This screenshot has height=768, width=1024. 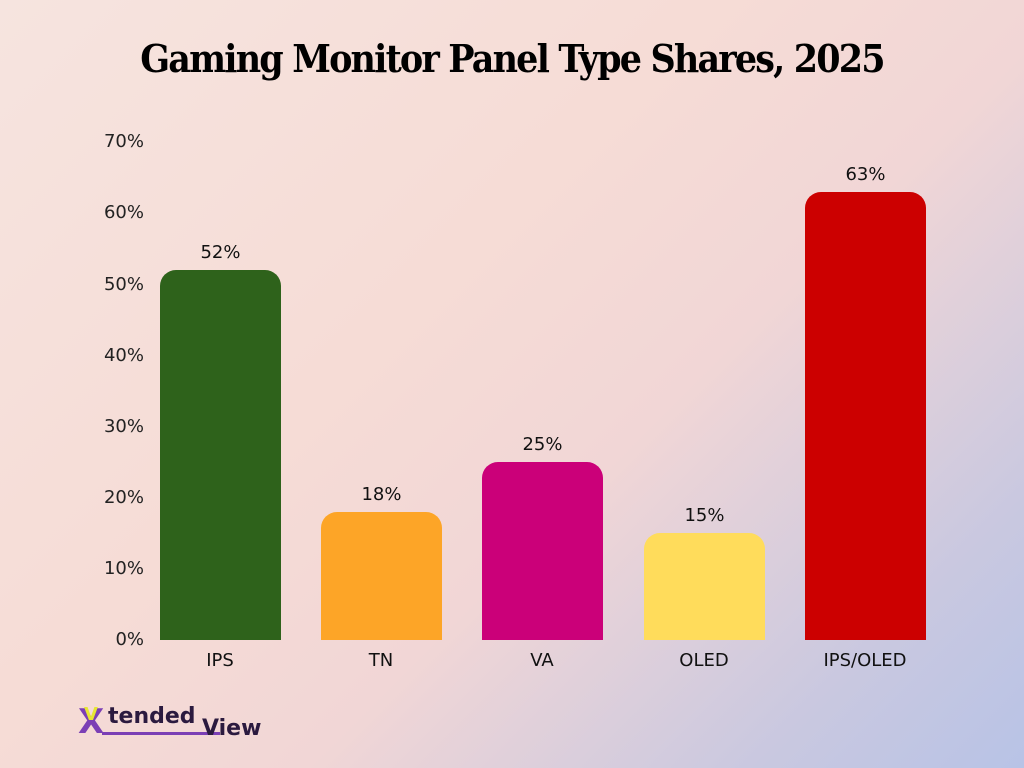 What do you see at coordinates (91, 714) in the screenshot?
I see `logo-v-icon: V` at bounding box center [91, 714].